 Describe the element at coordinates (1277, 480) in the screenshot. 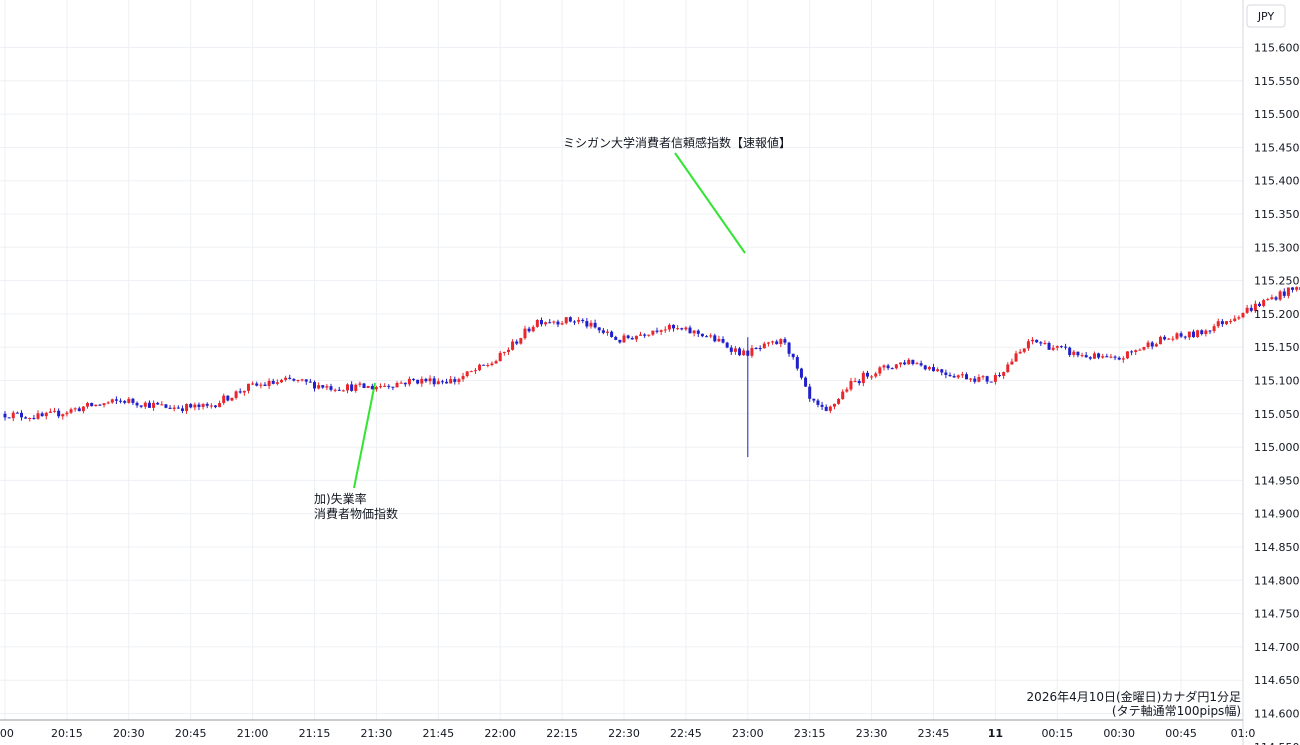

I see `price-tick-label: 114.950` at that location.